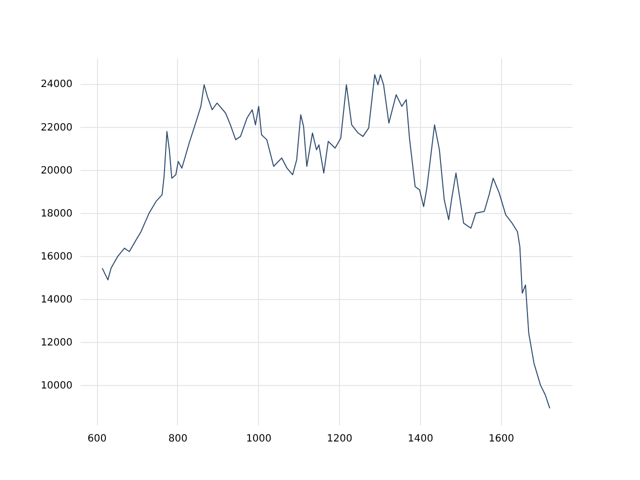 This screenshot has width=640, height=480. I want to click on x-tick-label: 1400, so click(421, 439).